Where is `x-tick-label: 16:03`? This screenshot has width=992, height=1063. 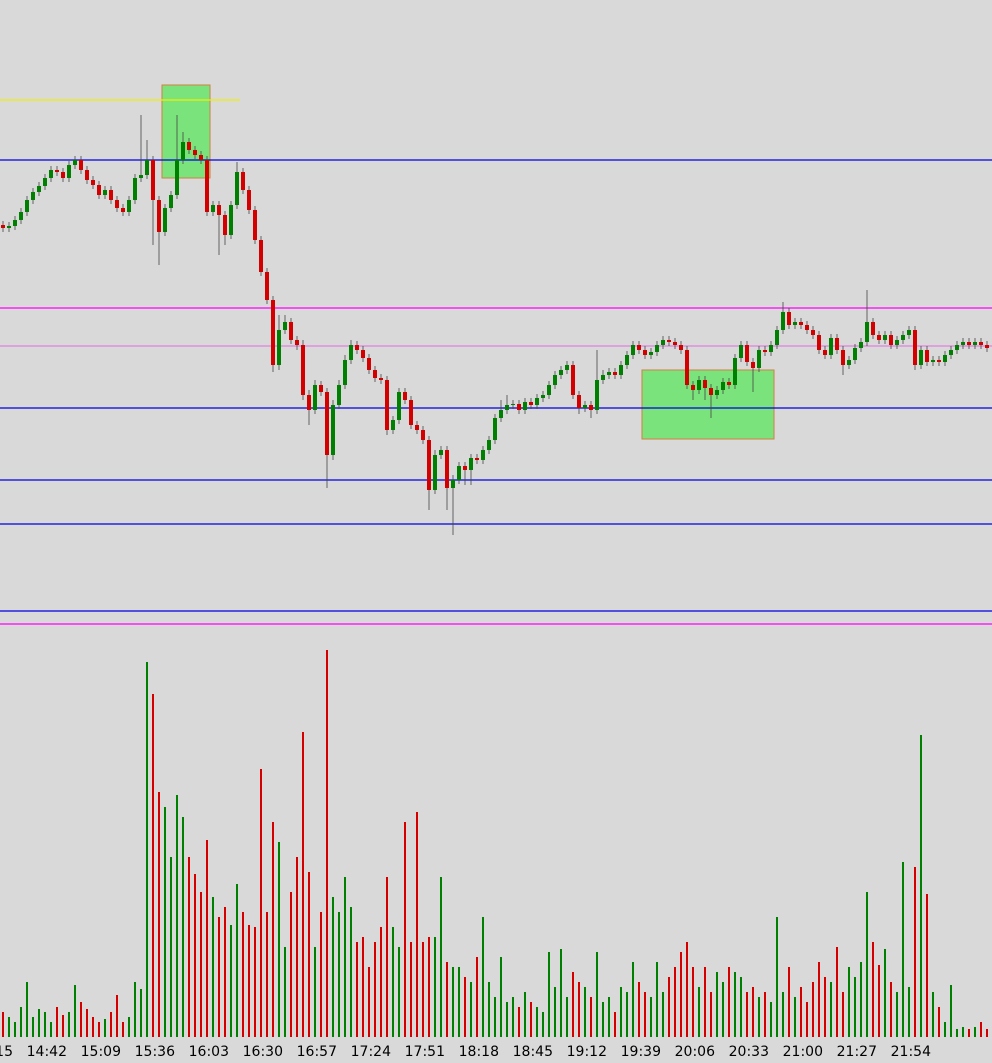
x-tick-label: 16:03 is located at coordinates (209, 1052).